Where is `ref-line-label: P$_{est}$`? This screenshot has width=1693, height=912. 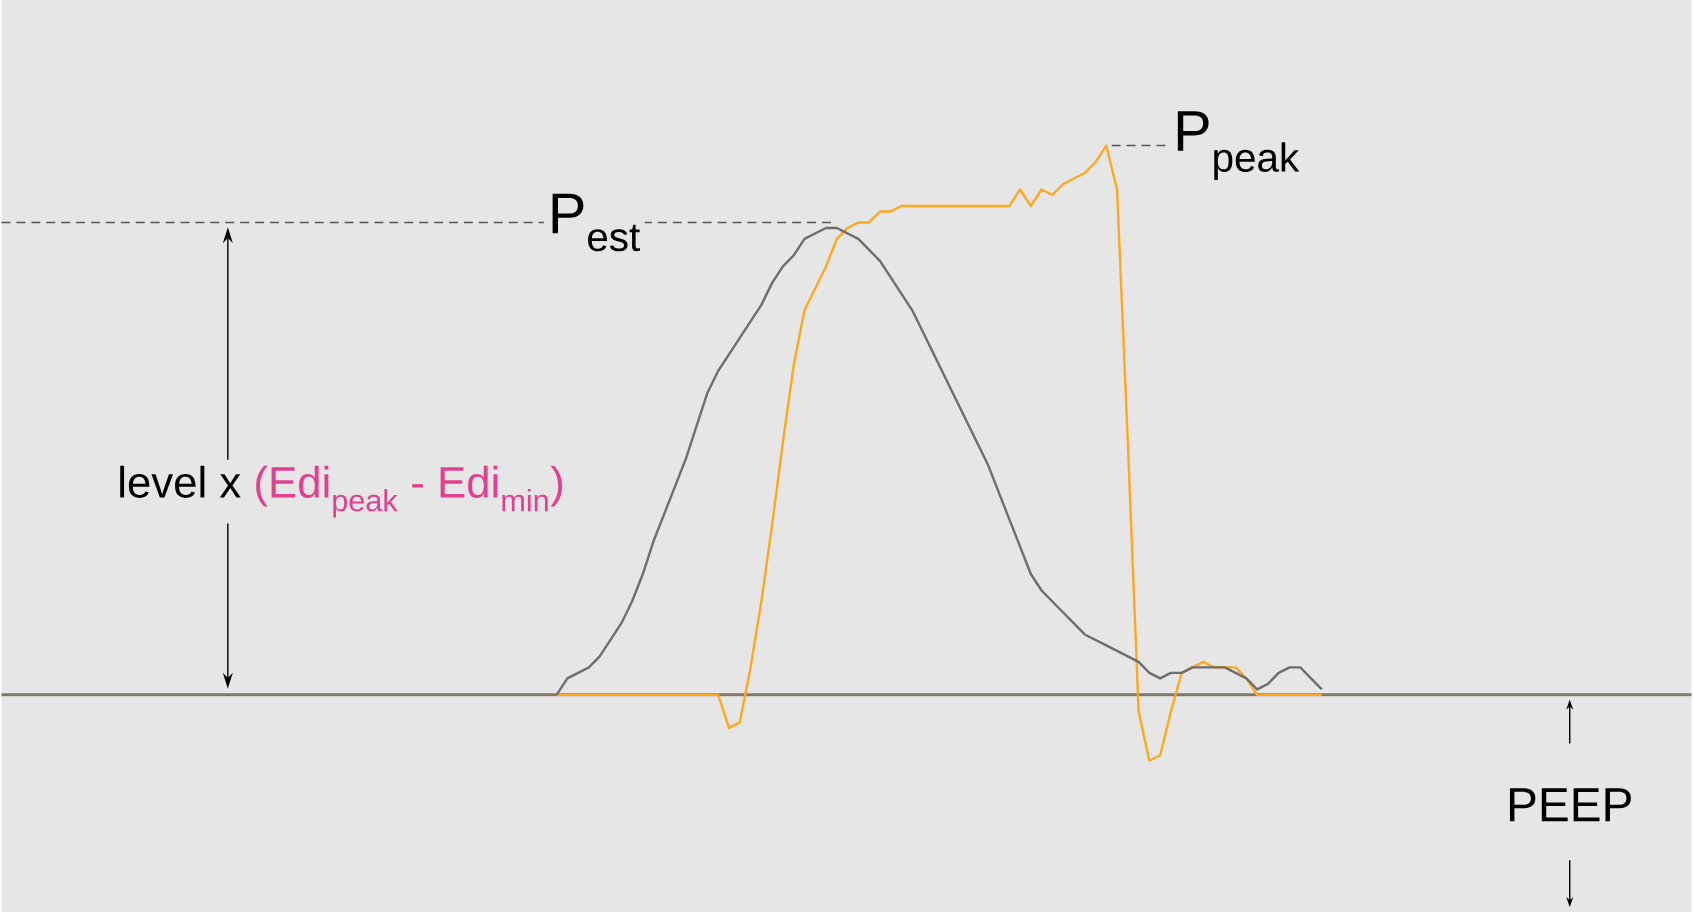
ref-line-label: P$_{est}$ is located at coordinates (596, 222).